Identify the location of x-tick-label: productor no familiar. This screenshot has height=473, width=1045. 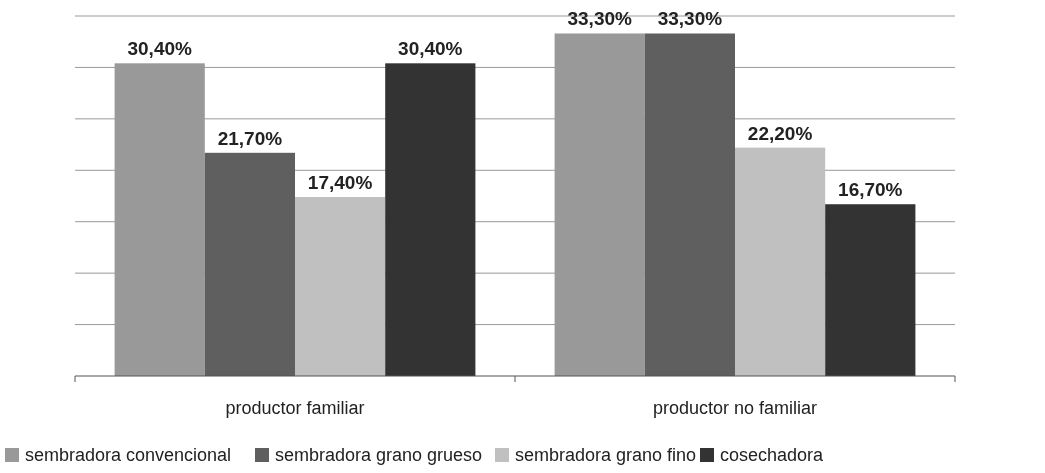
(735, 408).